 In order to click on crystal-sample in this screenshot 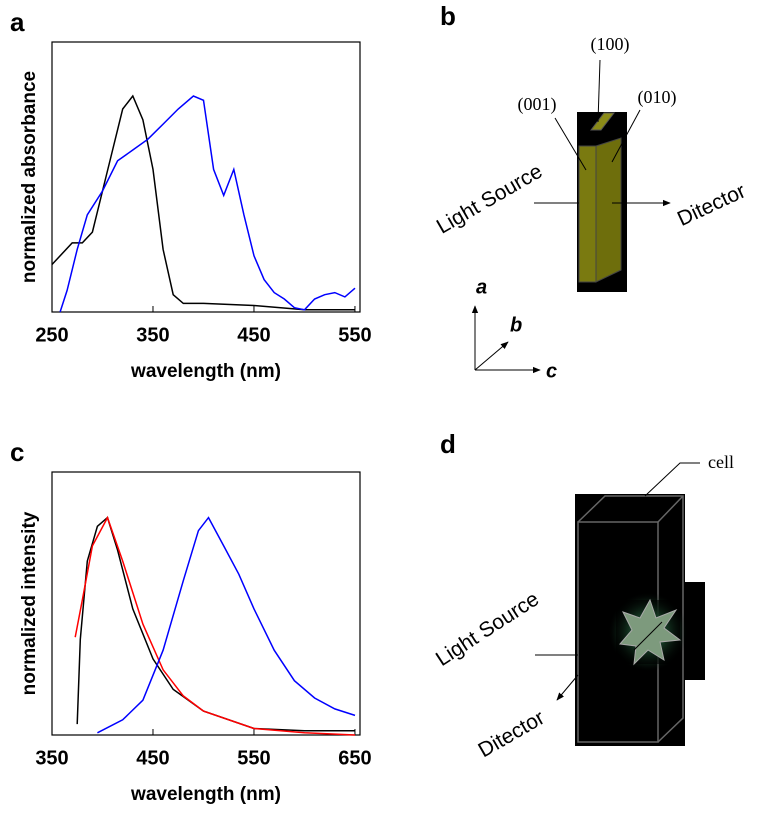, I will do `click(650, 632)`.